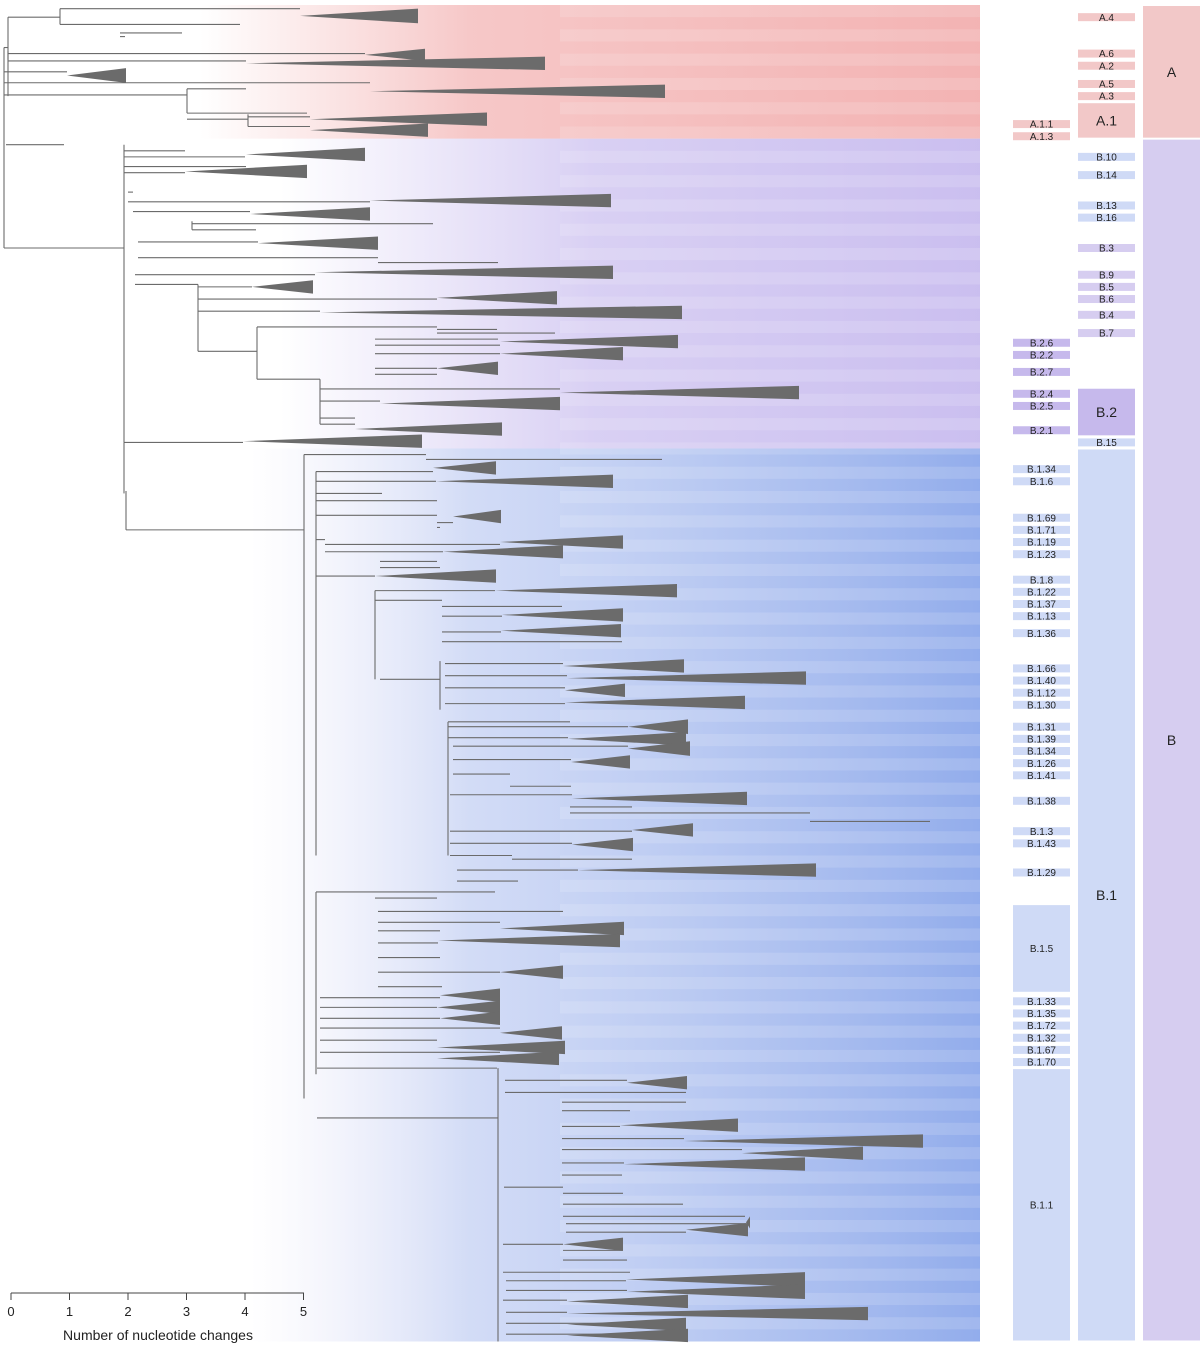  I want to click on sublineage-label: B.1.43, so click(1041, 844).